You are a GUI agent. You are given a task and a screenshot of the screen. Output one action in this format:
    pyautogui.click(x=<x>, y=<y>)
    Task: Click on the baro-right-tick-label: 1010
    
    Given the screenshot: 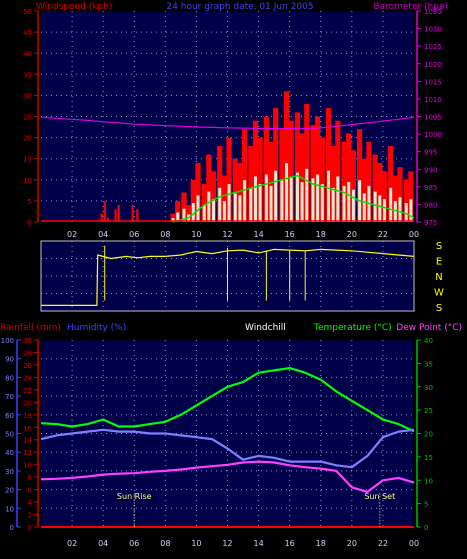 What is the action you would take?
    pyautogui.click(x=433, y=100)
    